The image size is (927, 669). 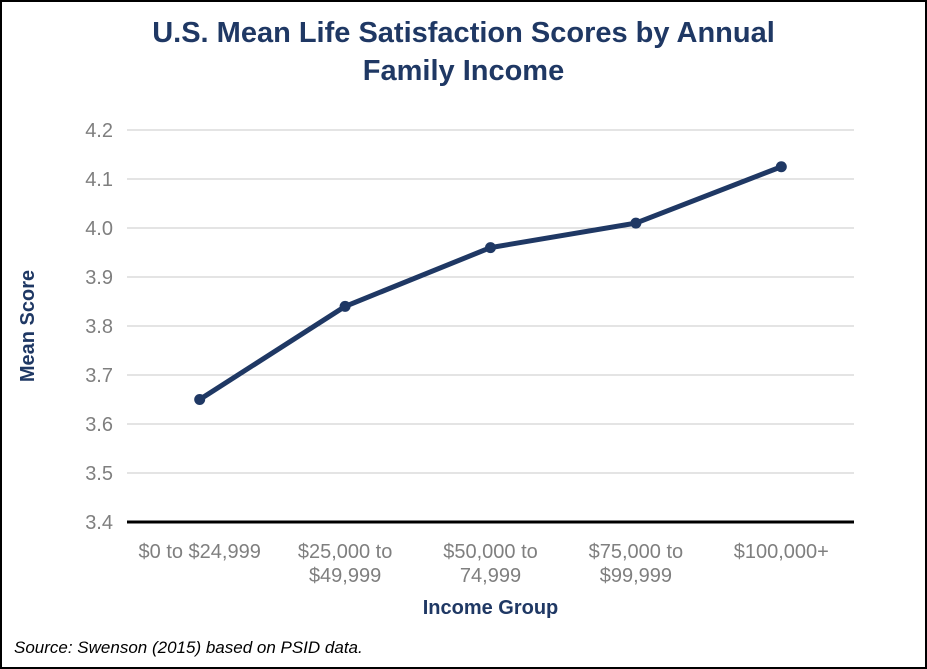 I want to click on y-tick-label: 3.7, so click(x=99, y=376).